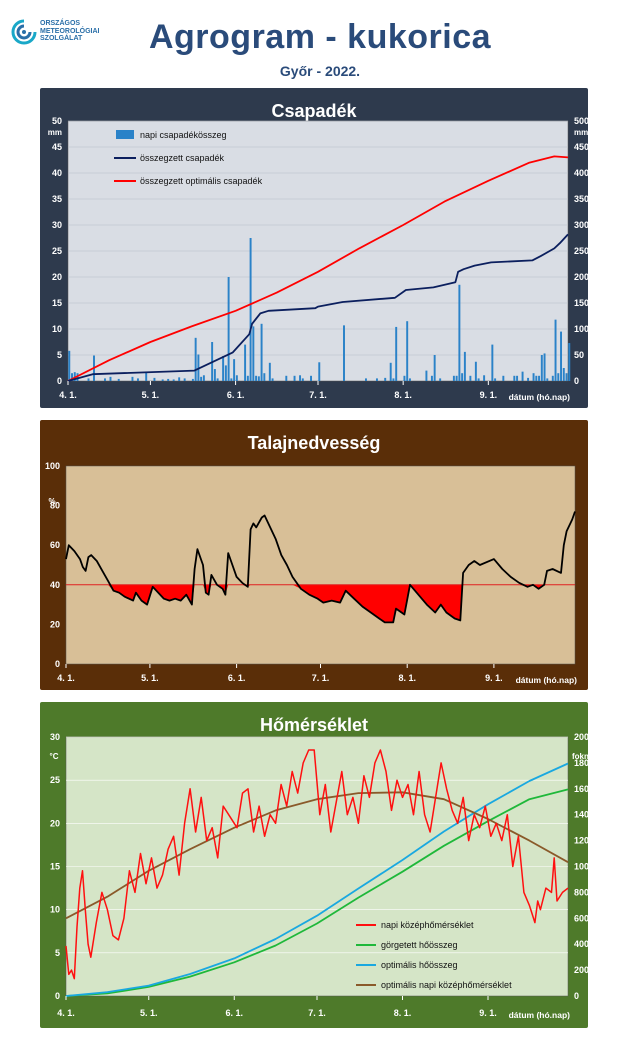 This screenshot has width=640, height=1047. Describe the element at coordinates (427, 925) in the screenshot. I see `legend-label: napi középhőmérséklet` at that location.